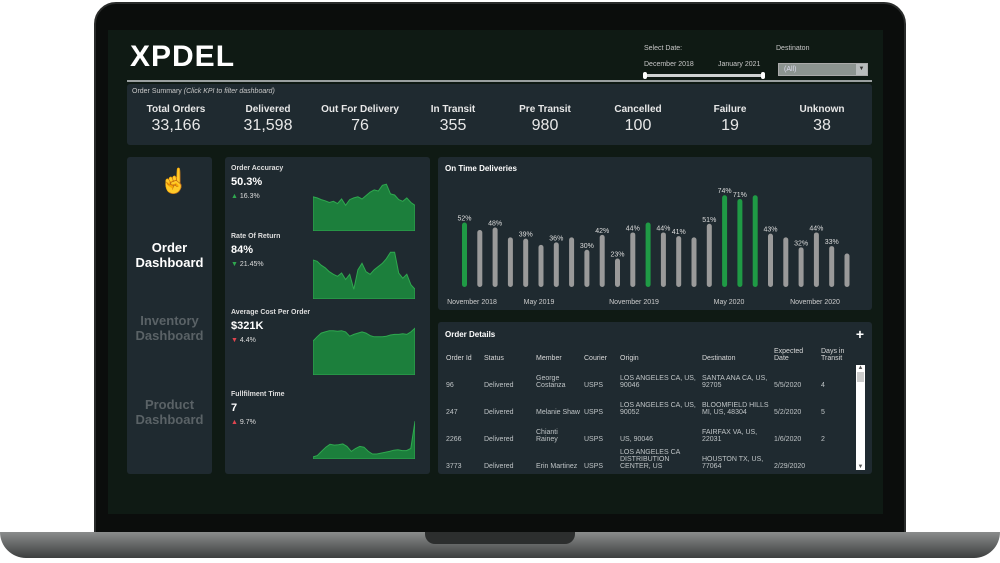 This screenshot has height=563, width=1000. What do you see at coordinates (801, 243) in the screenshot?
I see `bar-label: 32%` at bounding box center [801, 243].